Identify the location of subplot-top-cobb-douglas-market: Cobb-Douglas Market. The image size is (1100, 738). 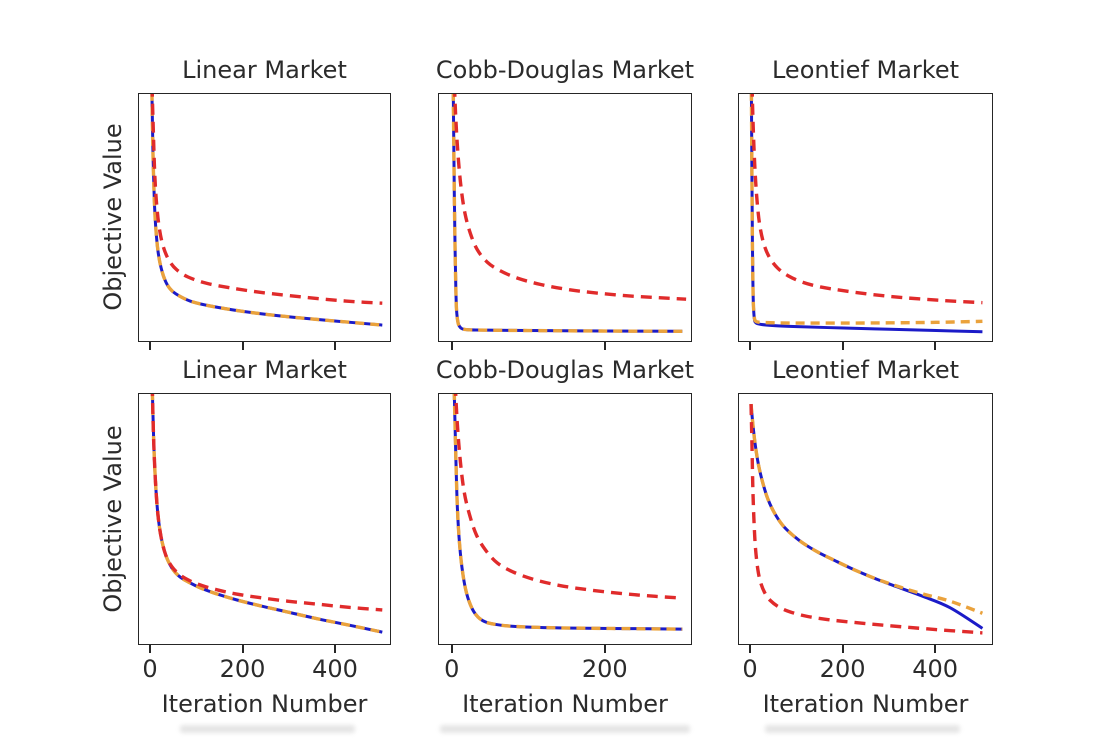
(565, 203).